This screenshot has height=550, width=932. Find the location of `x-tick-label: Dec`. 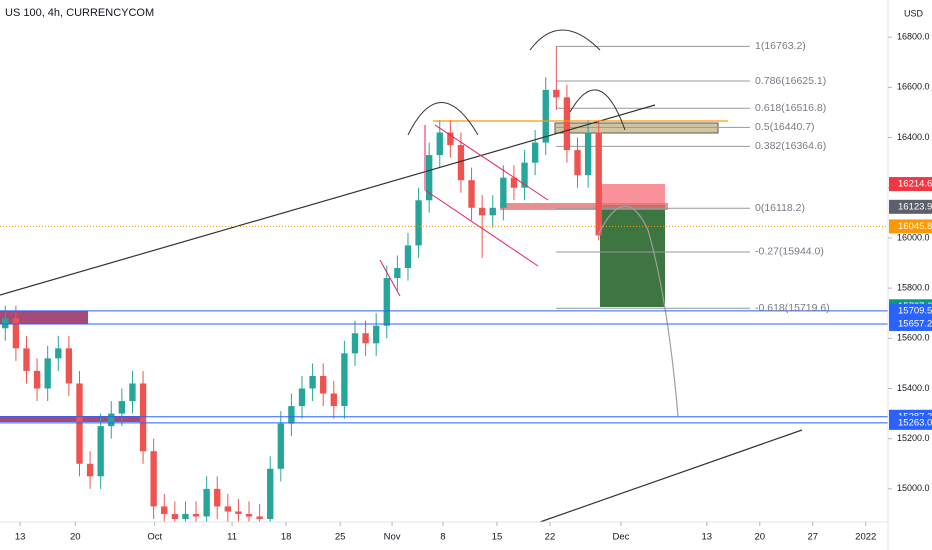

x-tick-label: Dec is located at coordinates (621, 537).